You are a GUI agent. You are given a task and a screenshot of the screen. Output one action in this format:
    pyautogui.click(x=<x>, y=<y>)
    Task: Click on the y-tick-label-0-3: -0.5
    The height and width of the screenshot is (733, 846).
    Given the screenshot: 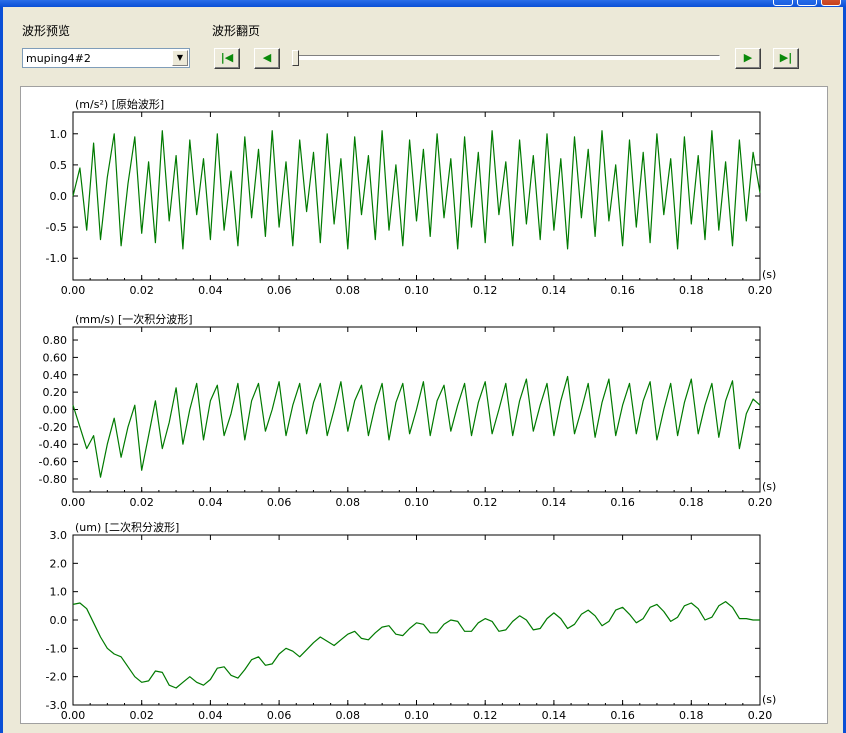 What is the action you would take?
    pyautogui.click(x=56, y=227)
    